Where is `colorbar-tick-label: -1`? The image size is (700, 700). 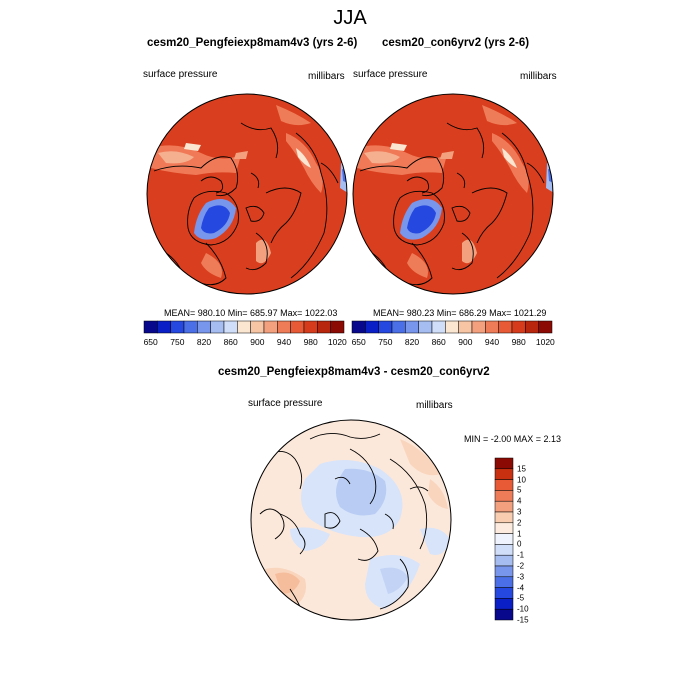 colorbar-tick-label: -1 is located at coordinates (521, 555).